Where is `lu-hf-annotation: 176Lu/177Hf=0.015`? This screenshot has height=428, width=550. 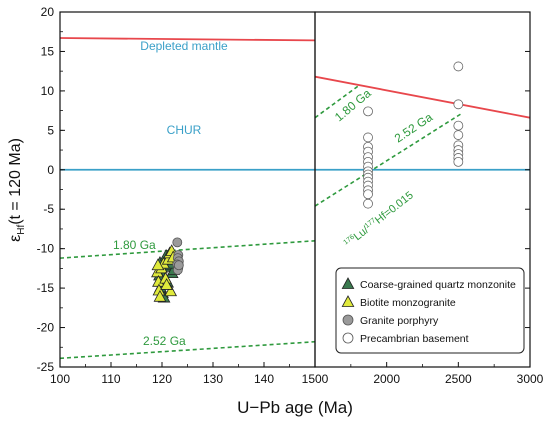 lu-hf-annotation: 176Lu/177Hf=0.015 is located at coordinates (378, 219).